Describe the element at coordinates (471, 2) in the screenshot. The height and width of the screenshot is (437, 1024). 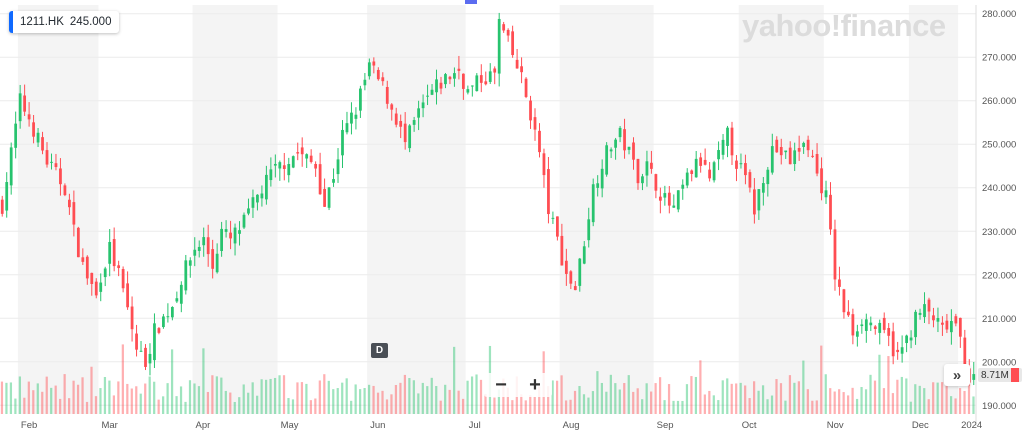
I see `range-marker` at that location.